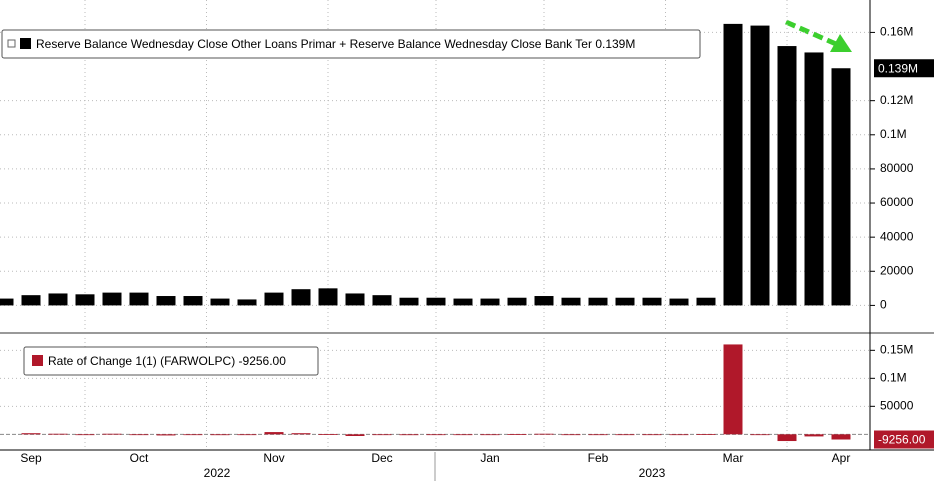 The image size is (934, 481). I want to click on x-tick-label: Apr, so click(841, 458).